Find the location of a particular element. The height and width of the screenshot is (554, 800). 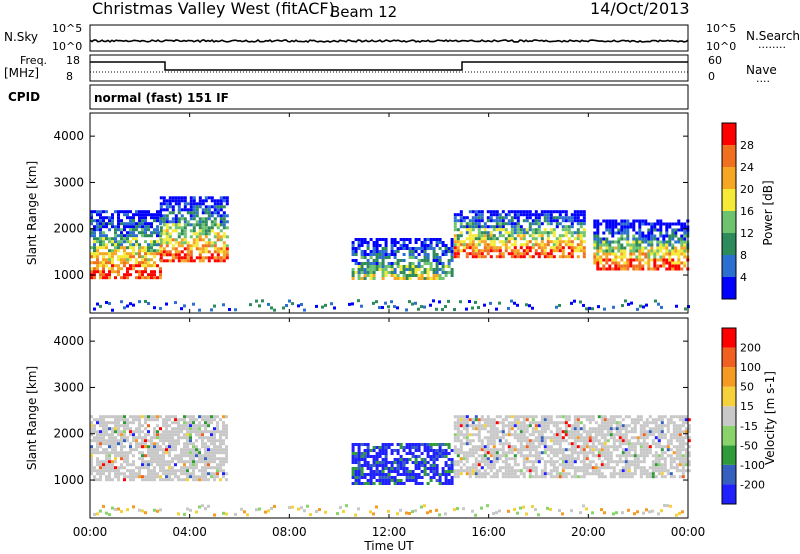

freq-tick-bottom: 8 is located at coordinates (69, 76).